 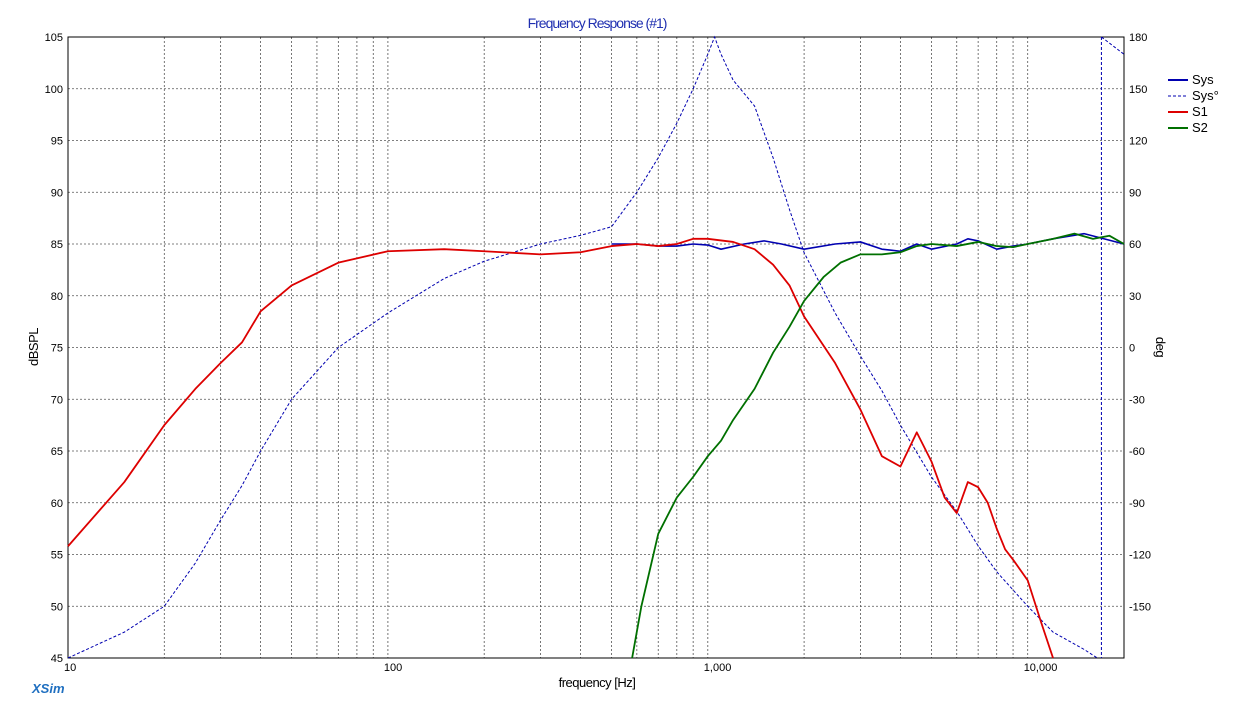 What do you see at coordinates (393, 668) in the screenshot?
I see `x-tick-label: 100` at bounding box center [393, 668].